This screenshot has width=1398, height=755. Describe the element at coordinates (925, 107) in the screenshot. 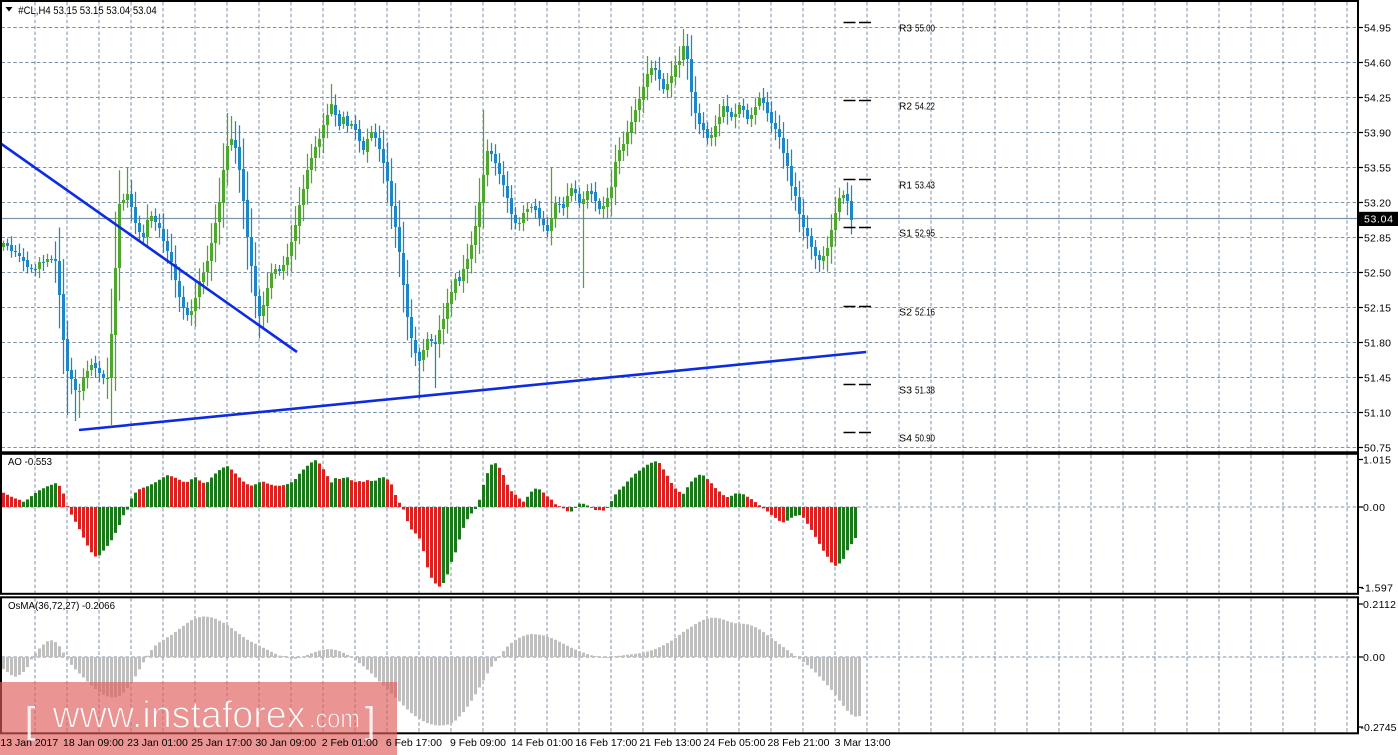

I see `svg-text: 54.22` at that location.